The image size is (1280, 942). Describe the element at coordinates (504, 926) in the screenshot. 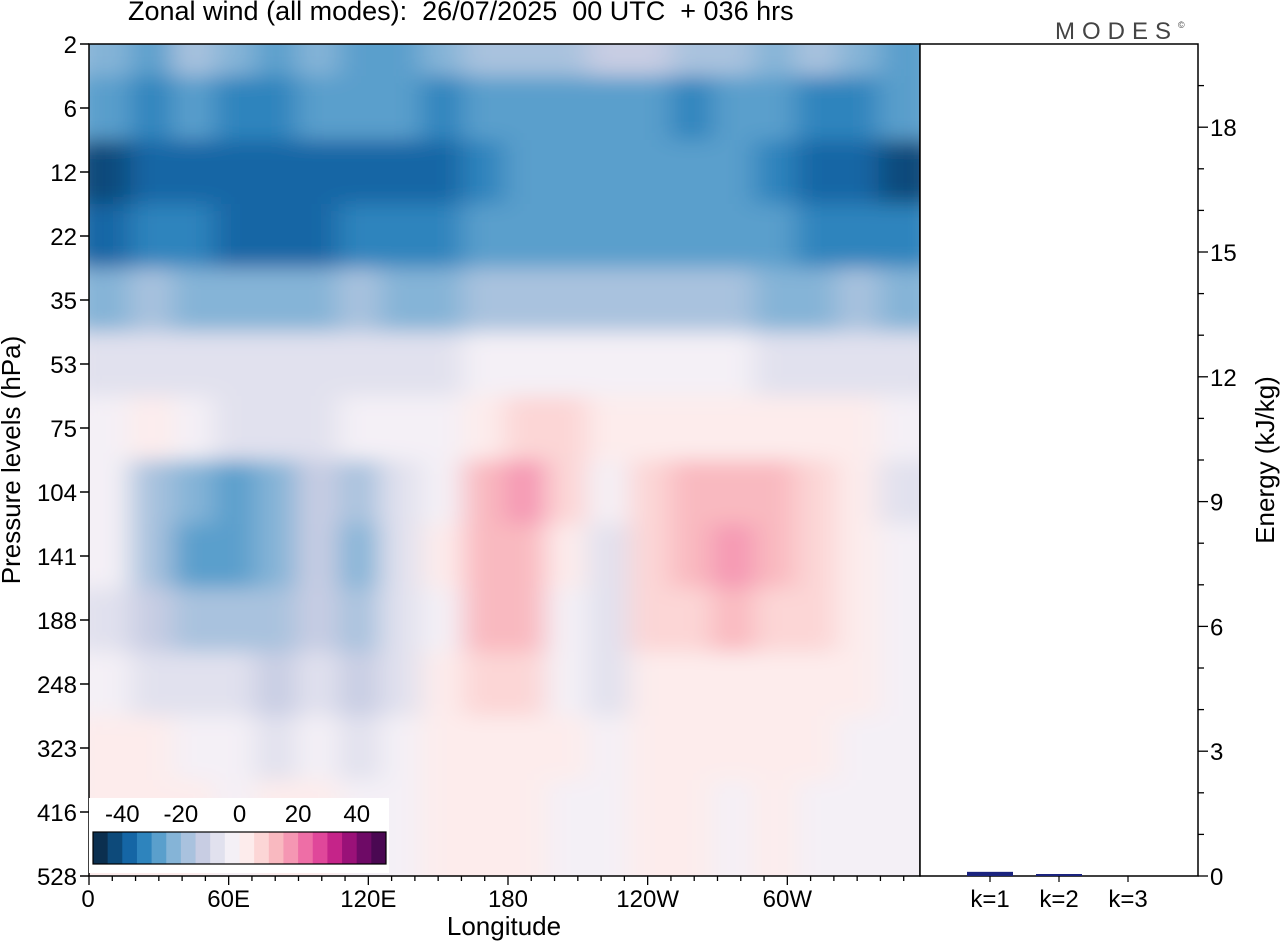

I see `x-axis-label: Longitude` at that location.